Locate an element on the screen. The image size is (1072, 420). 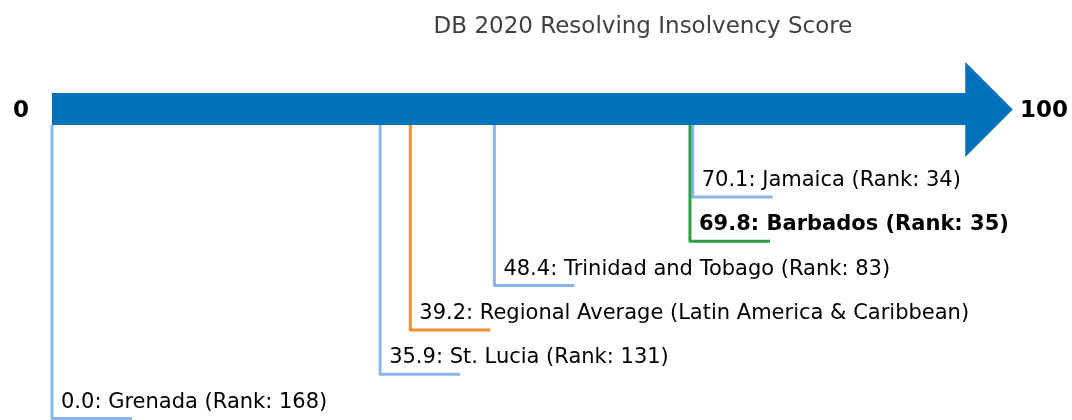
data-label: 0.0: Grenada (Rank: 168) is located at coordinates (194, 400).